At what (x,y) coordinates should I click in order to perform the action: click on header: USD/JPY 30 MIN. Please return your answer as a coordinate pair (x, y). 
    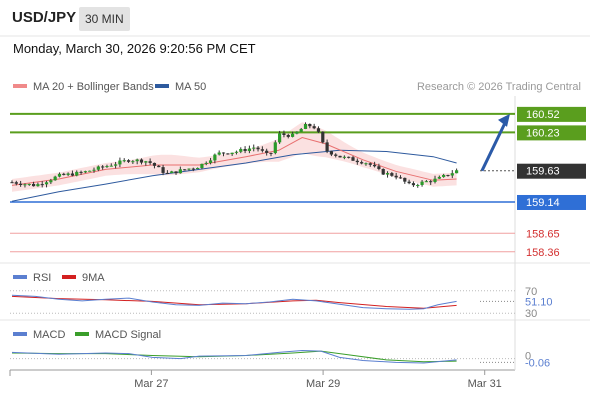
    Looking at the image, I should click on (295, 18).